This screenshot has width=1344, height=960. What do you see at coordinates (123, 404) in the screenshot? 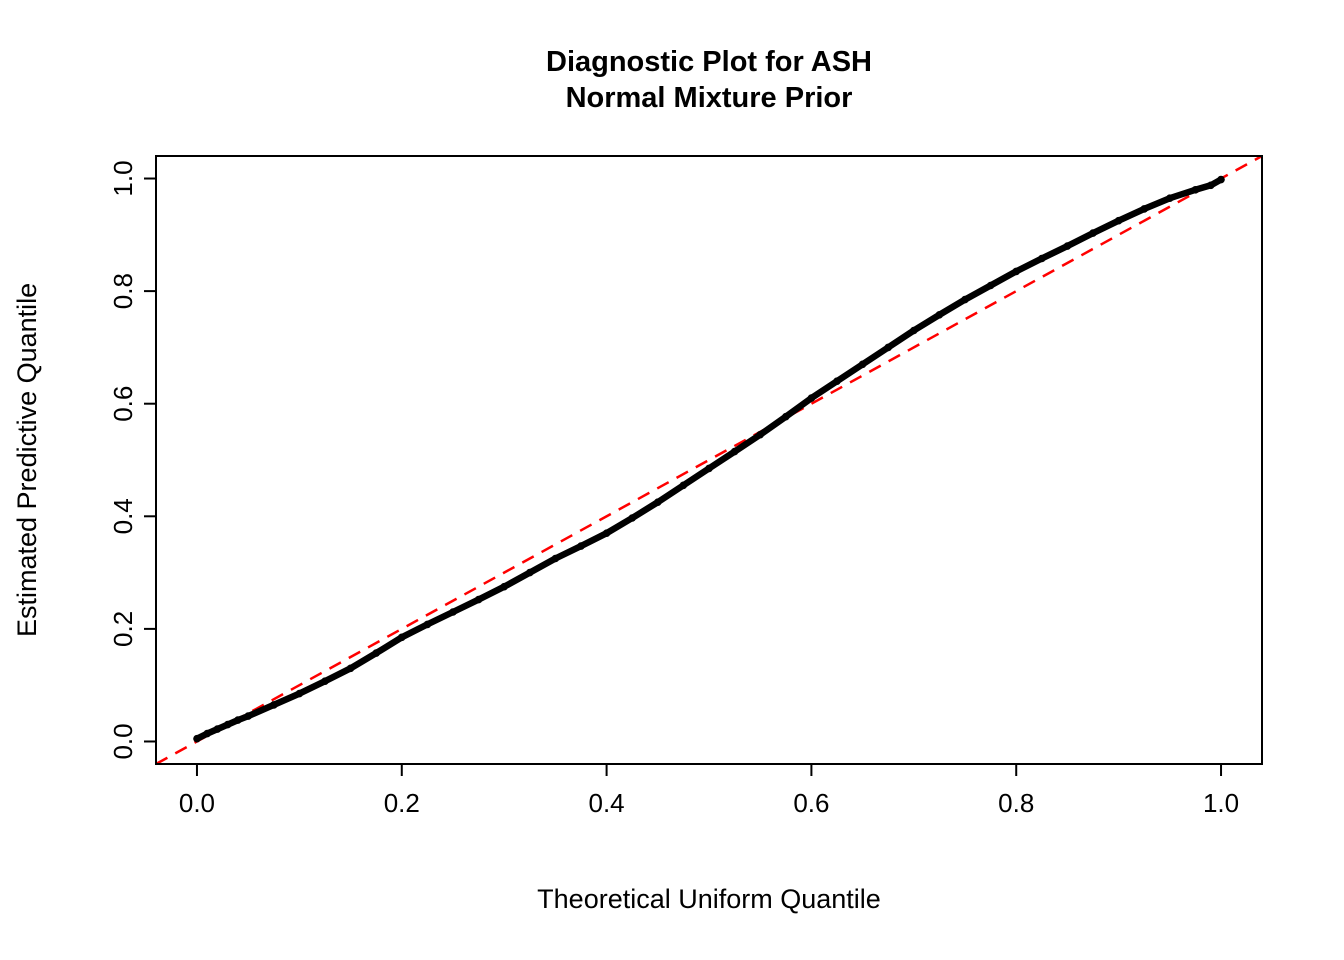
I see `y-tick-label: 0.6` at bounding box center [123, 404].